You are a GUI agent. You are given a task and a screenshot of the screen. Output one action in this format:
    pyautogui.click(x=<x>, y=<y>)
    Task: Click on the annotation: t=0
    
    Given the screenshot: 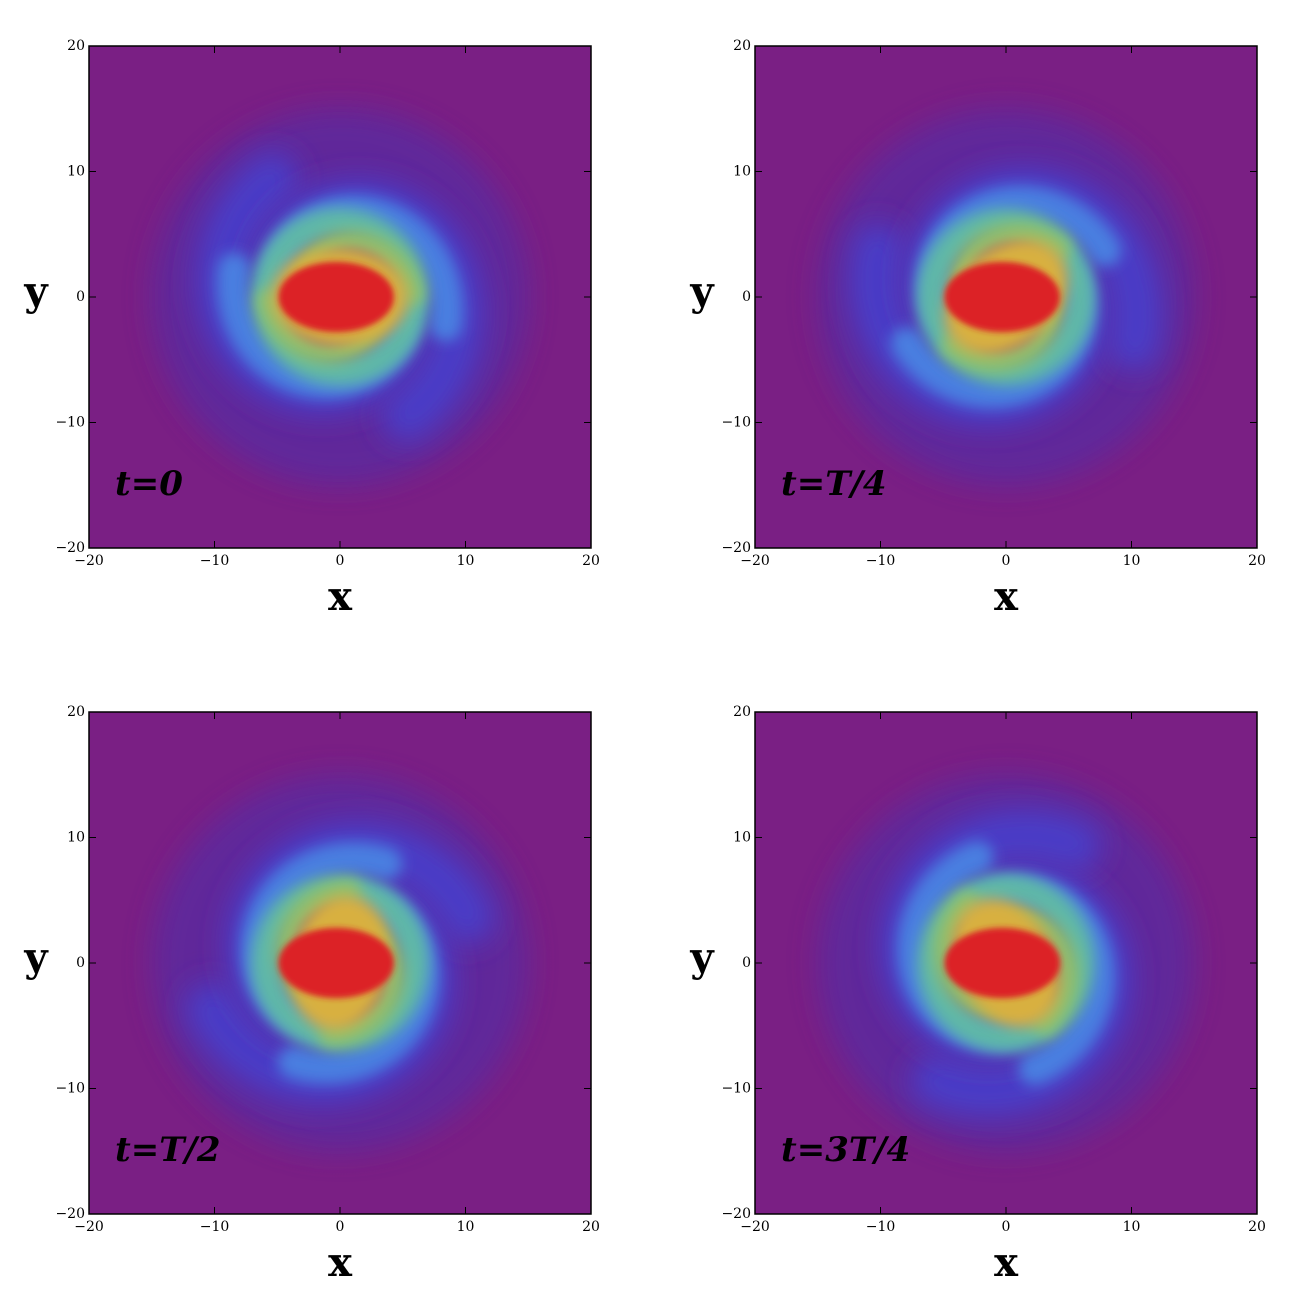 What is the action you would take?
    pyautogui.click(x=149, y=484)
    